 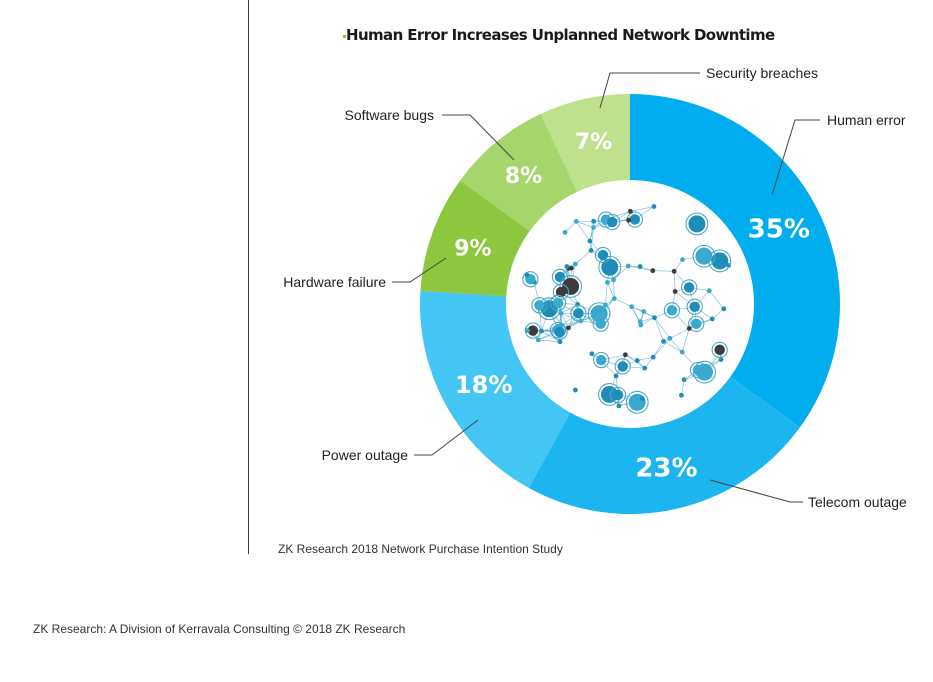 I want to click on slice-value-software-bugs: 8%, so click(x=523, y=176).